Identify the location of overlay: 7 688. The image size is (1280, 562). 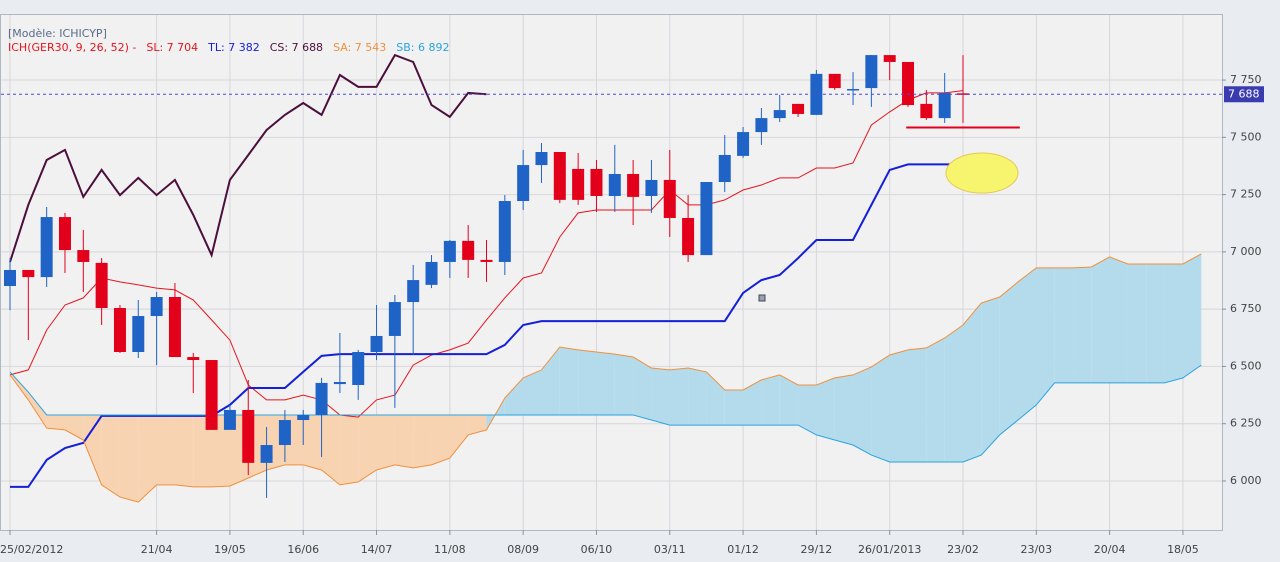
(632, 107).